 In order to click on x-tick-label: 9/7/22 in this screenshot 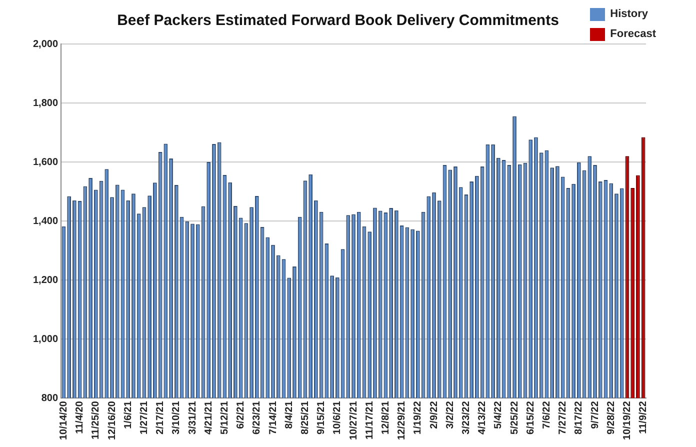, I will do `click(595, 414)`.